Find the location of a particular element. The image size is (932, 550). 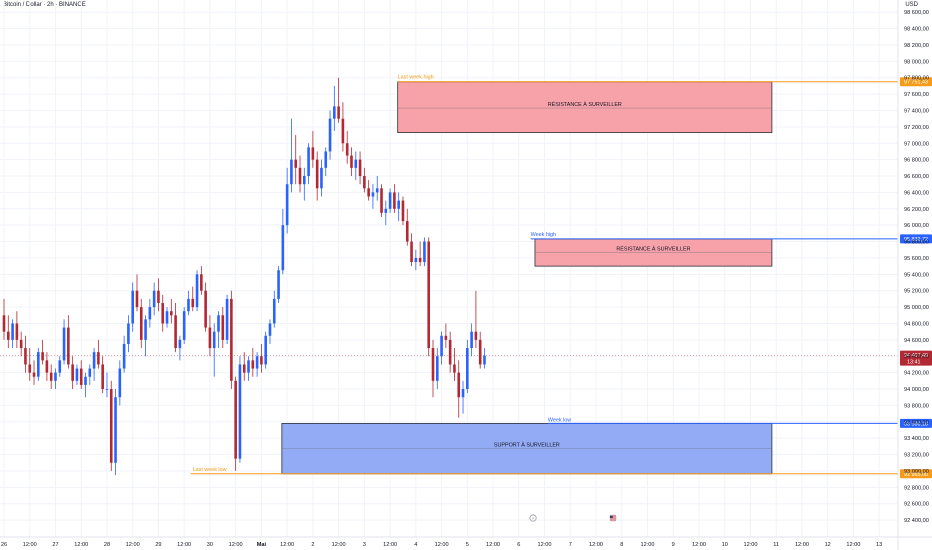

price-tick-label: 92 600,00 is located at coordinates (916, 505).